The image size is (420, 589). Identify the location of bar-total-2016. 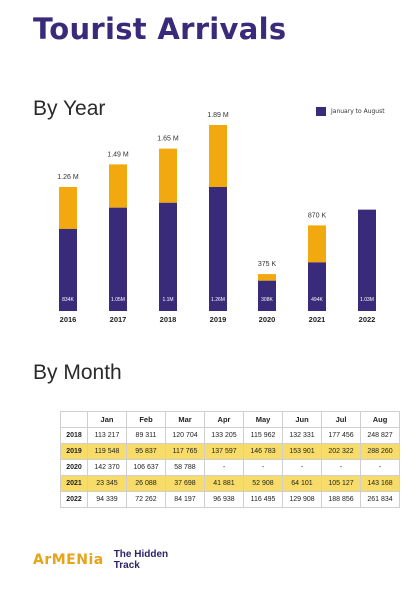
(68, 208).